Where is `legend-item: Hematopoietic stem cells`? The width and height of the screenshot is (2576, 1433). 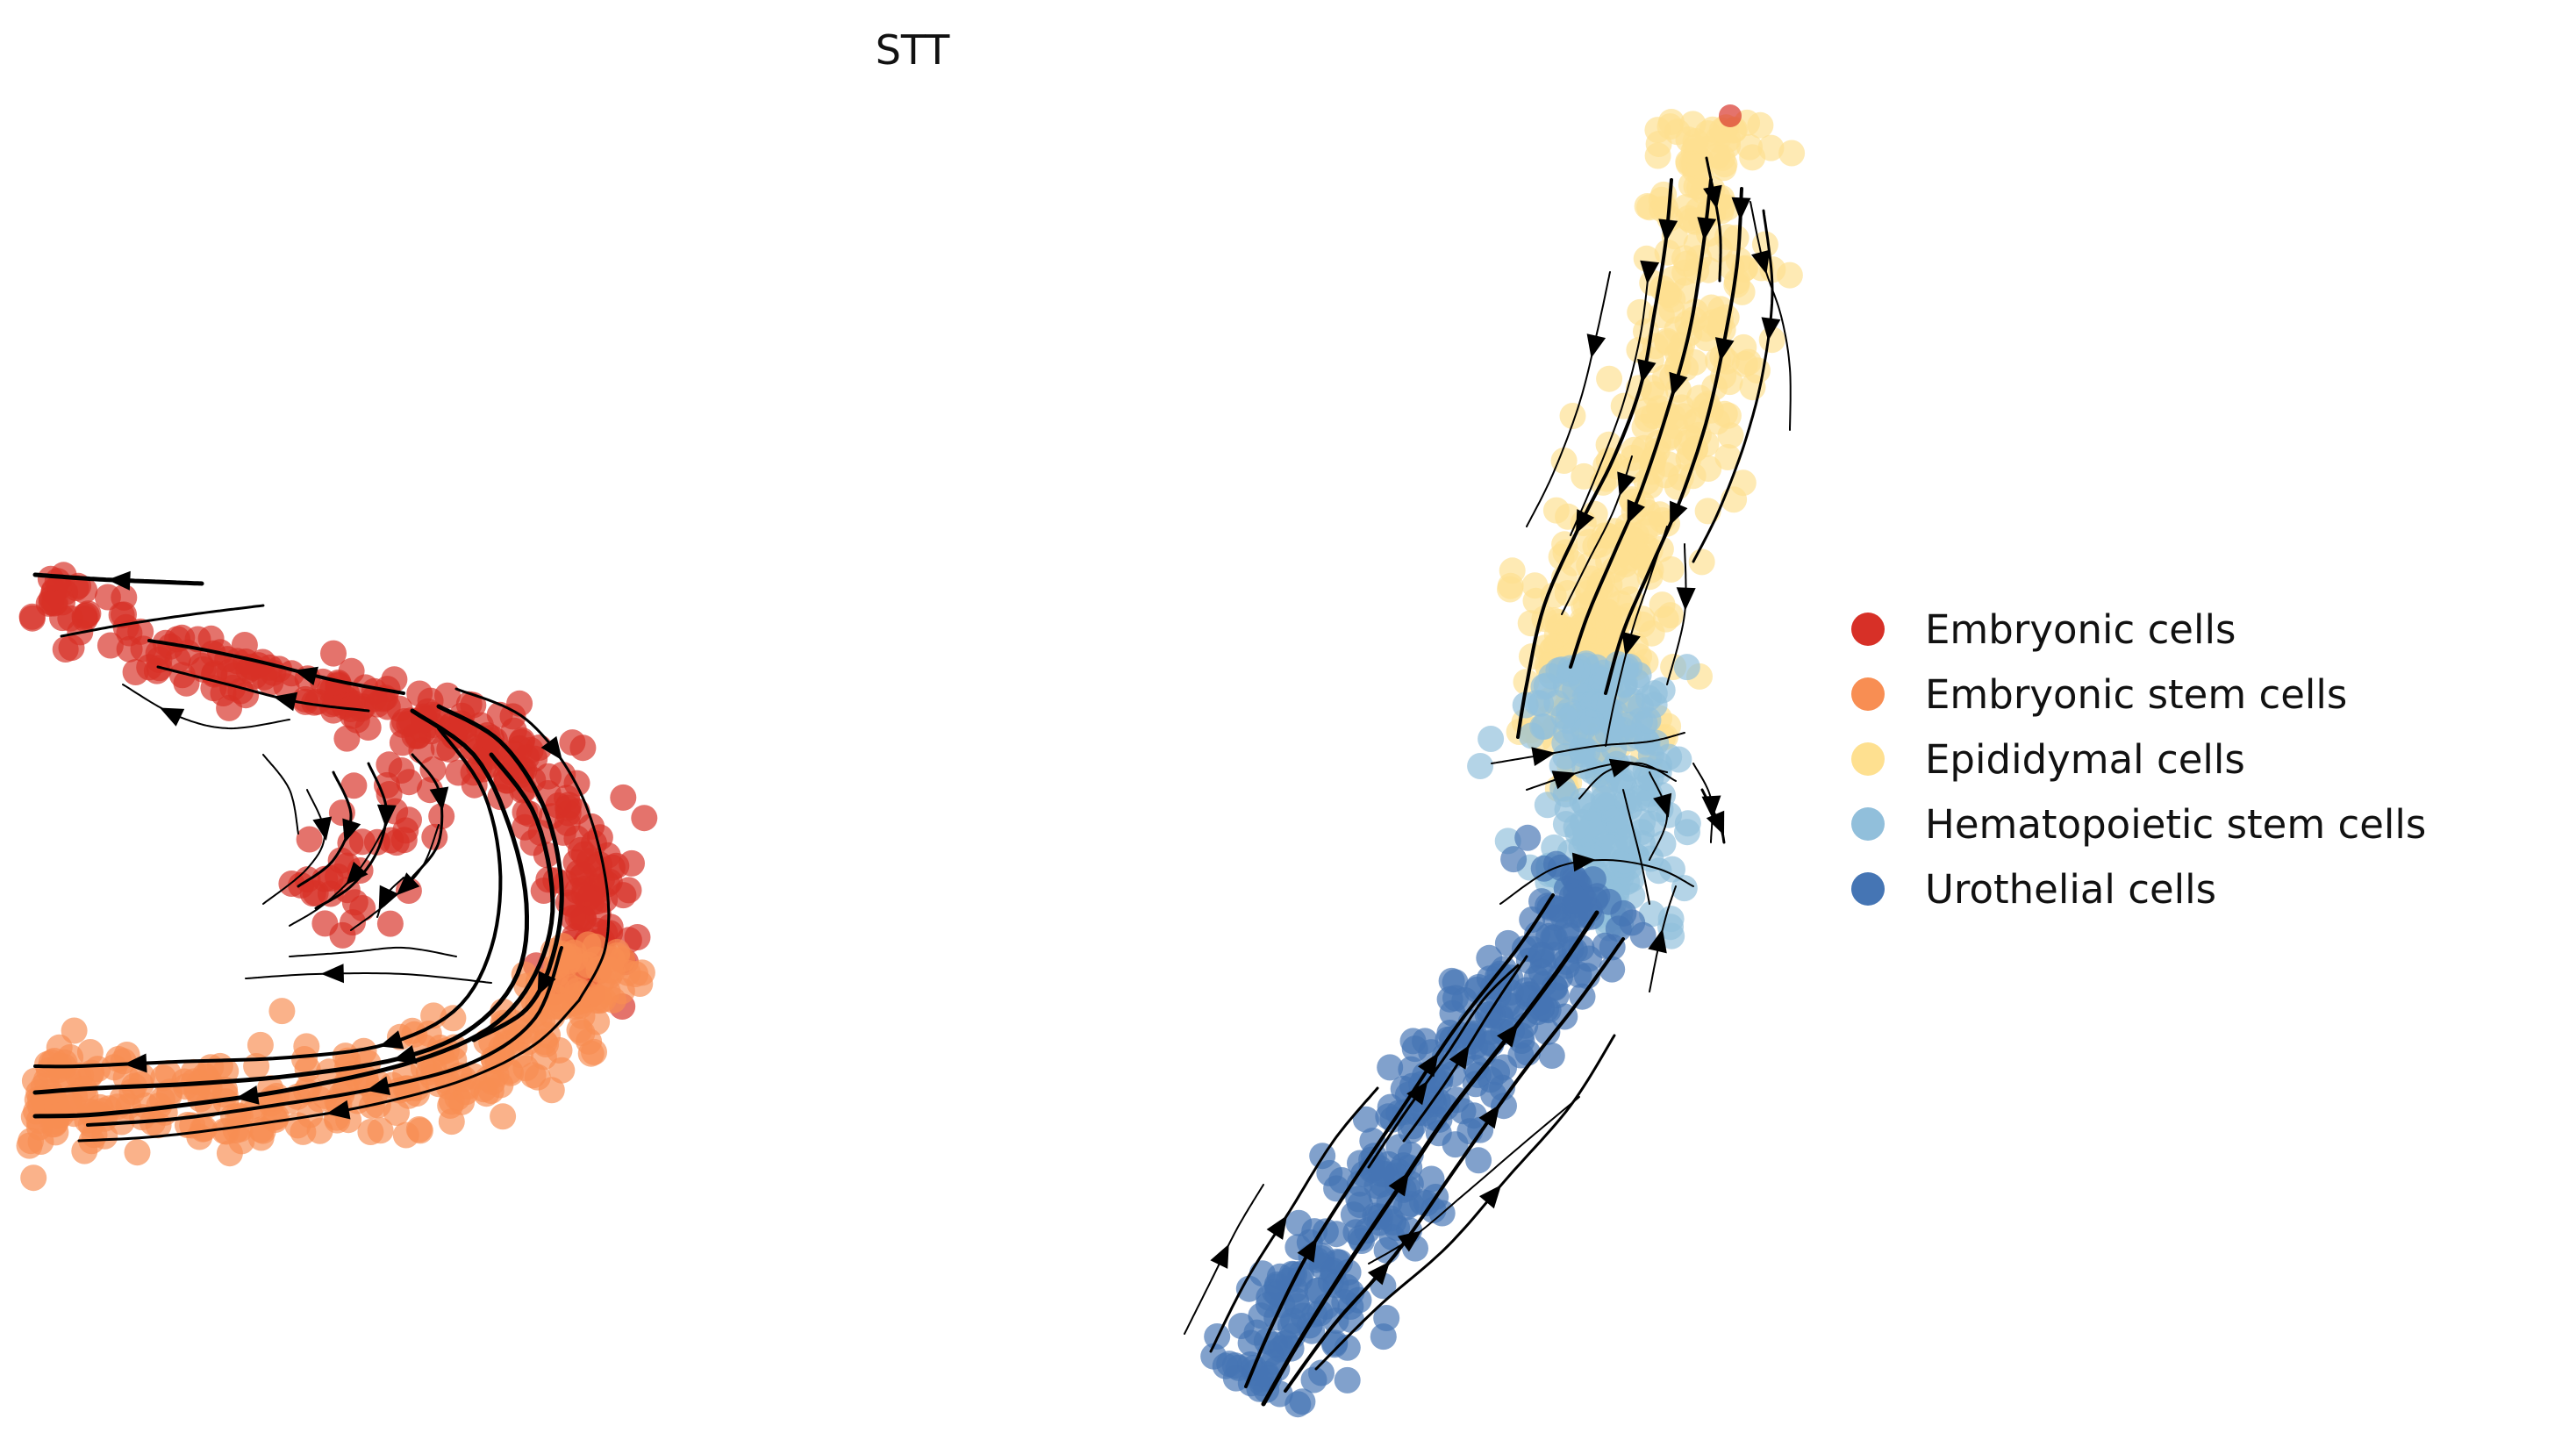 legend-item: Hematopoietic stem cells is located at coordinates (2138, 824).